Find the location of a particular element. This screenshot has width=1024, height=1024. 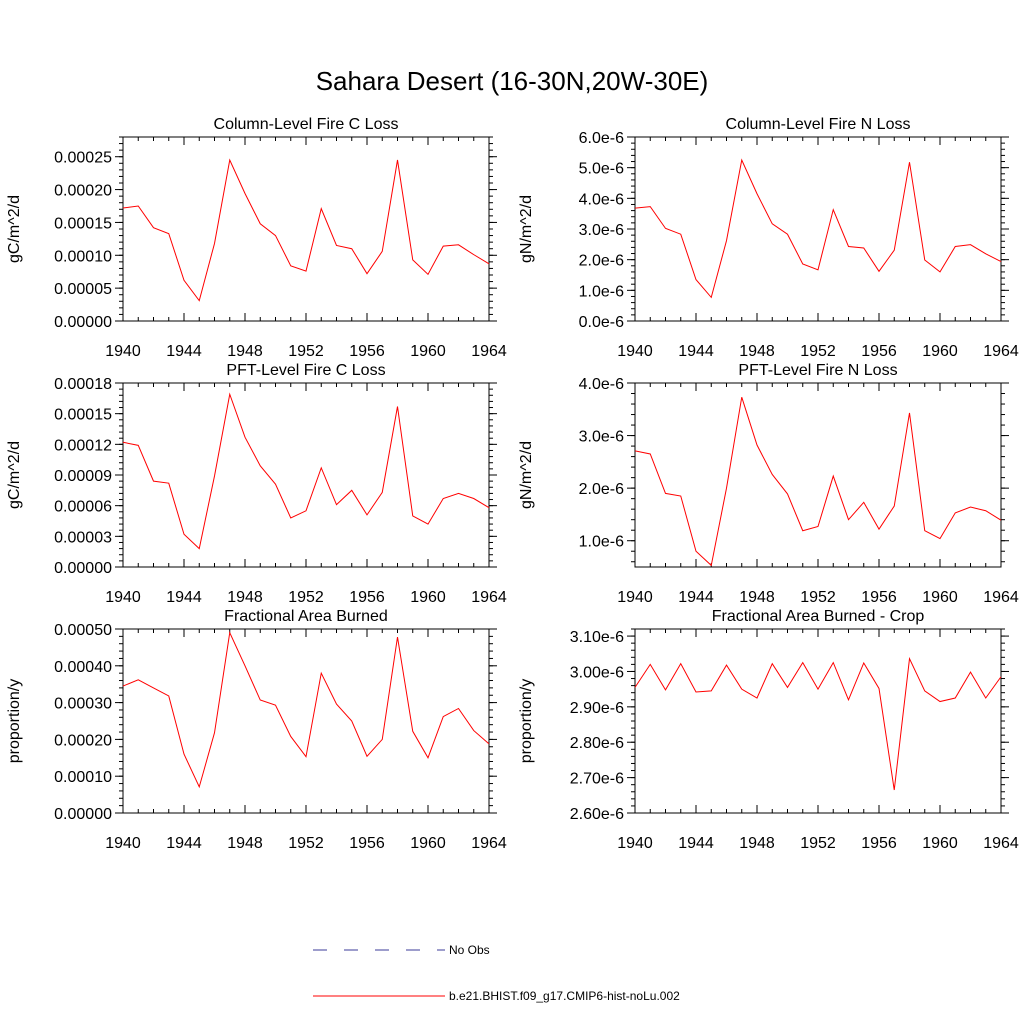

y-tick-label: 0.00050 is located at coordinates (83, 630).